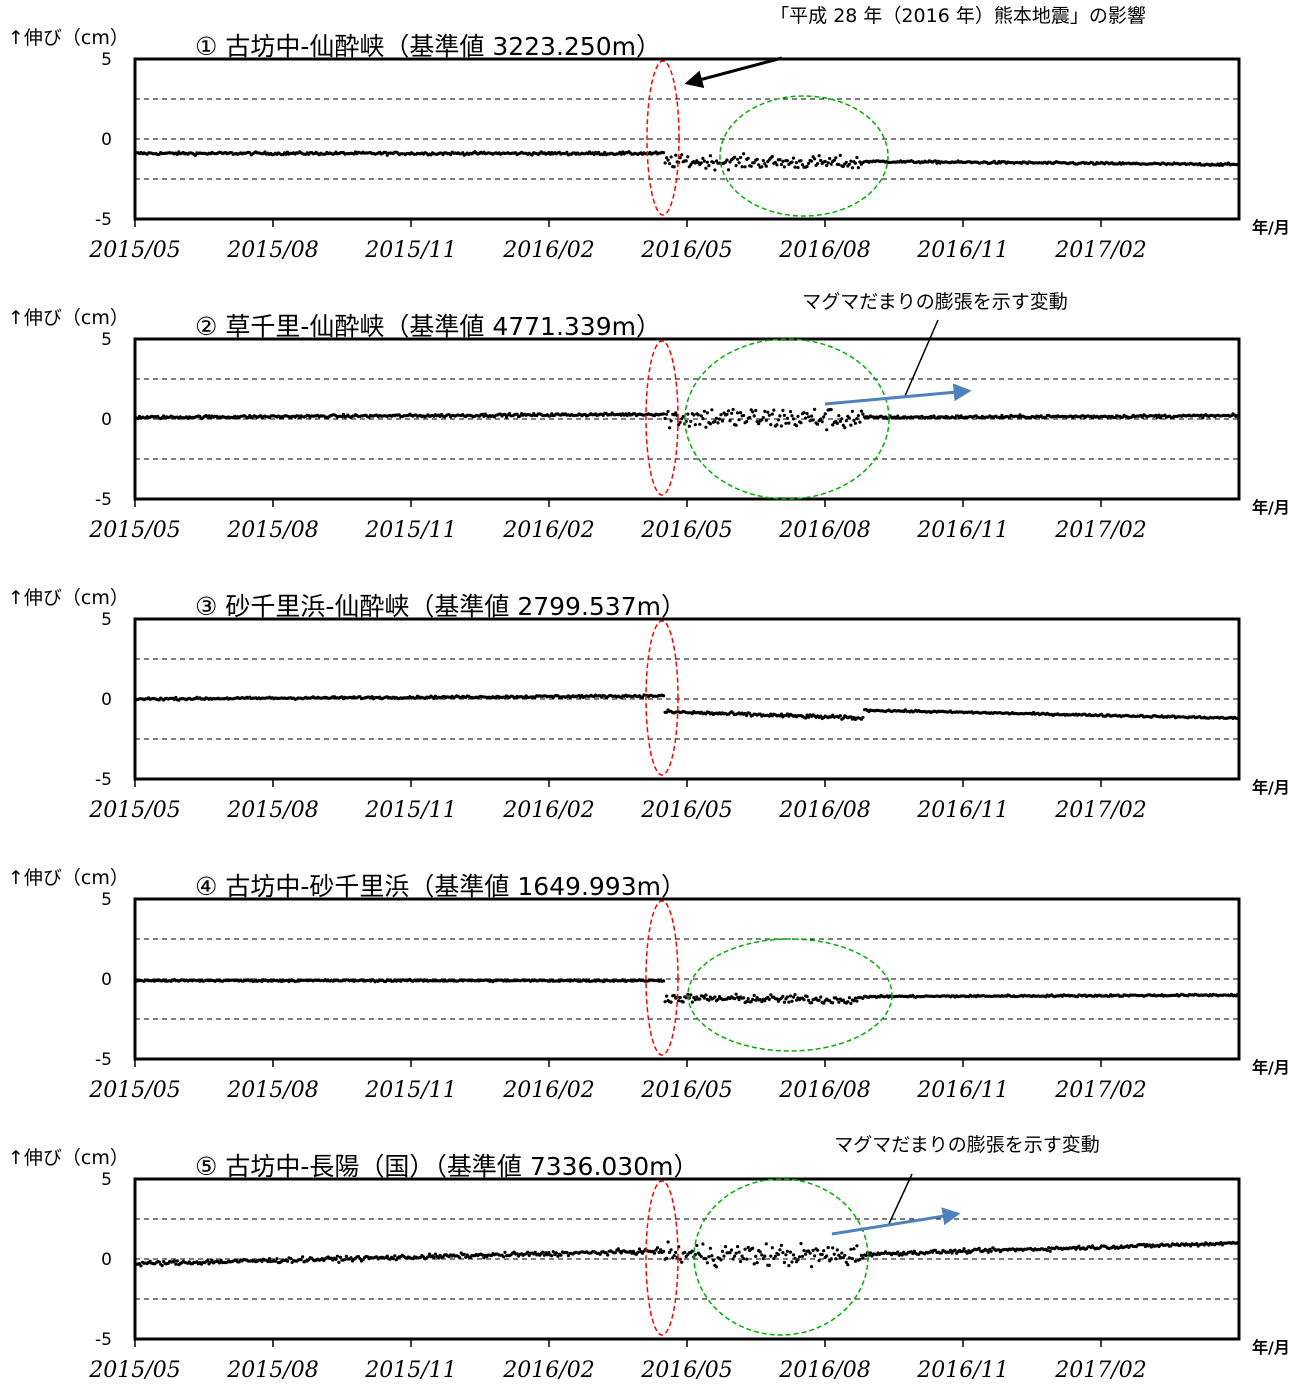 This screenshot has width=1313, height=1387. What do you see at coordinates (921, 358) in the screenshot?
I see `leader-line` at bounding box center [921, 358].